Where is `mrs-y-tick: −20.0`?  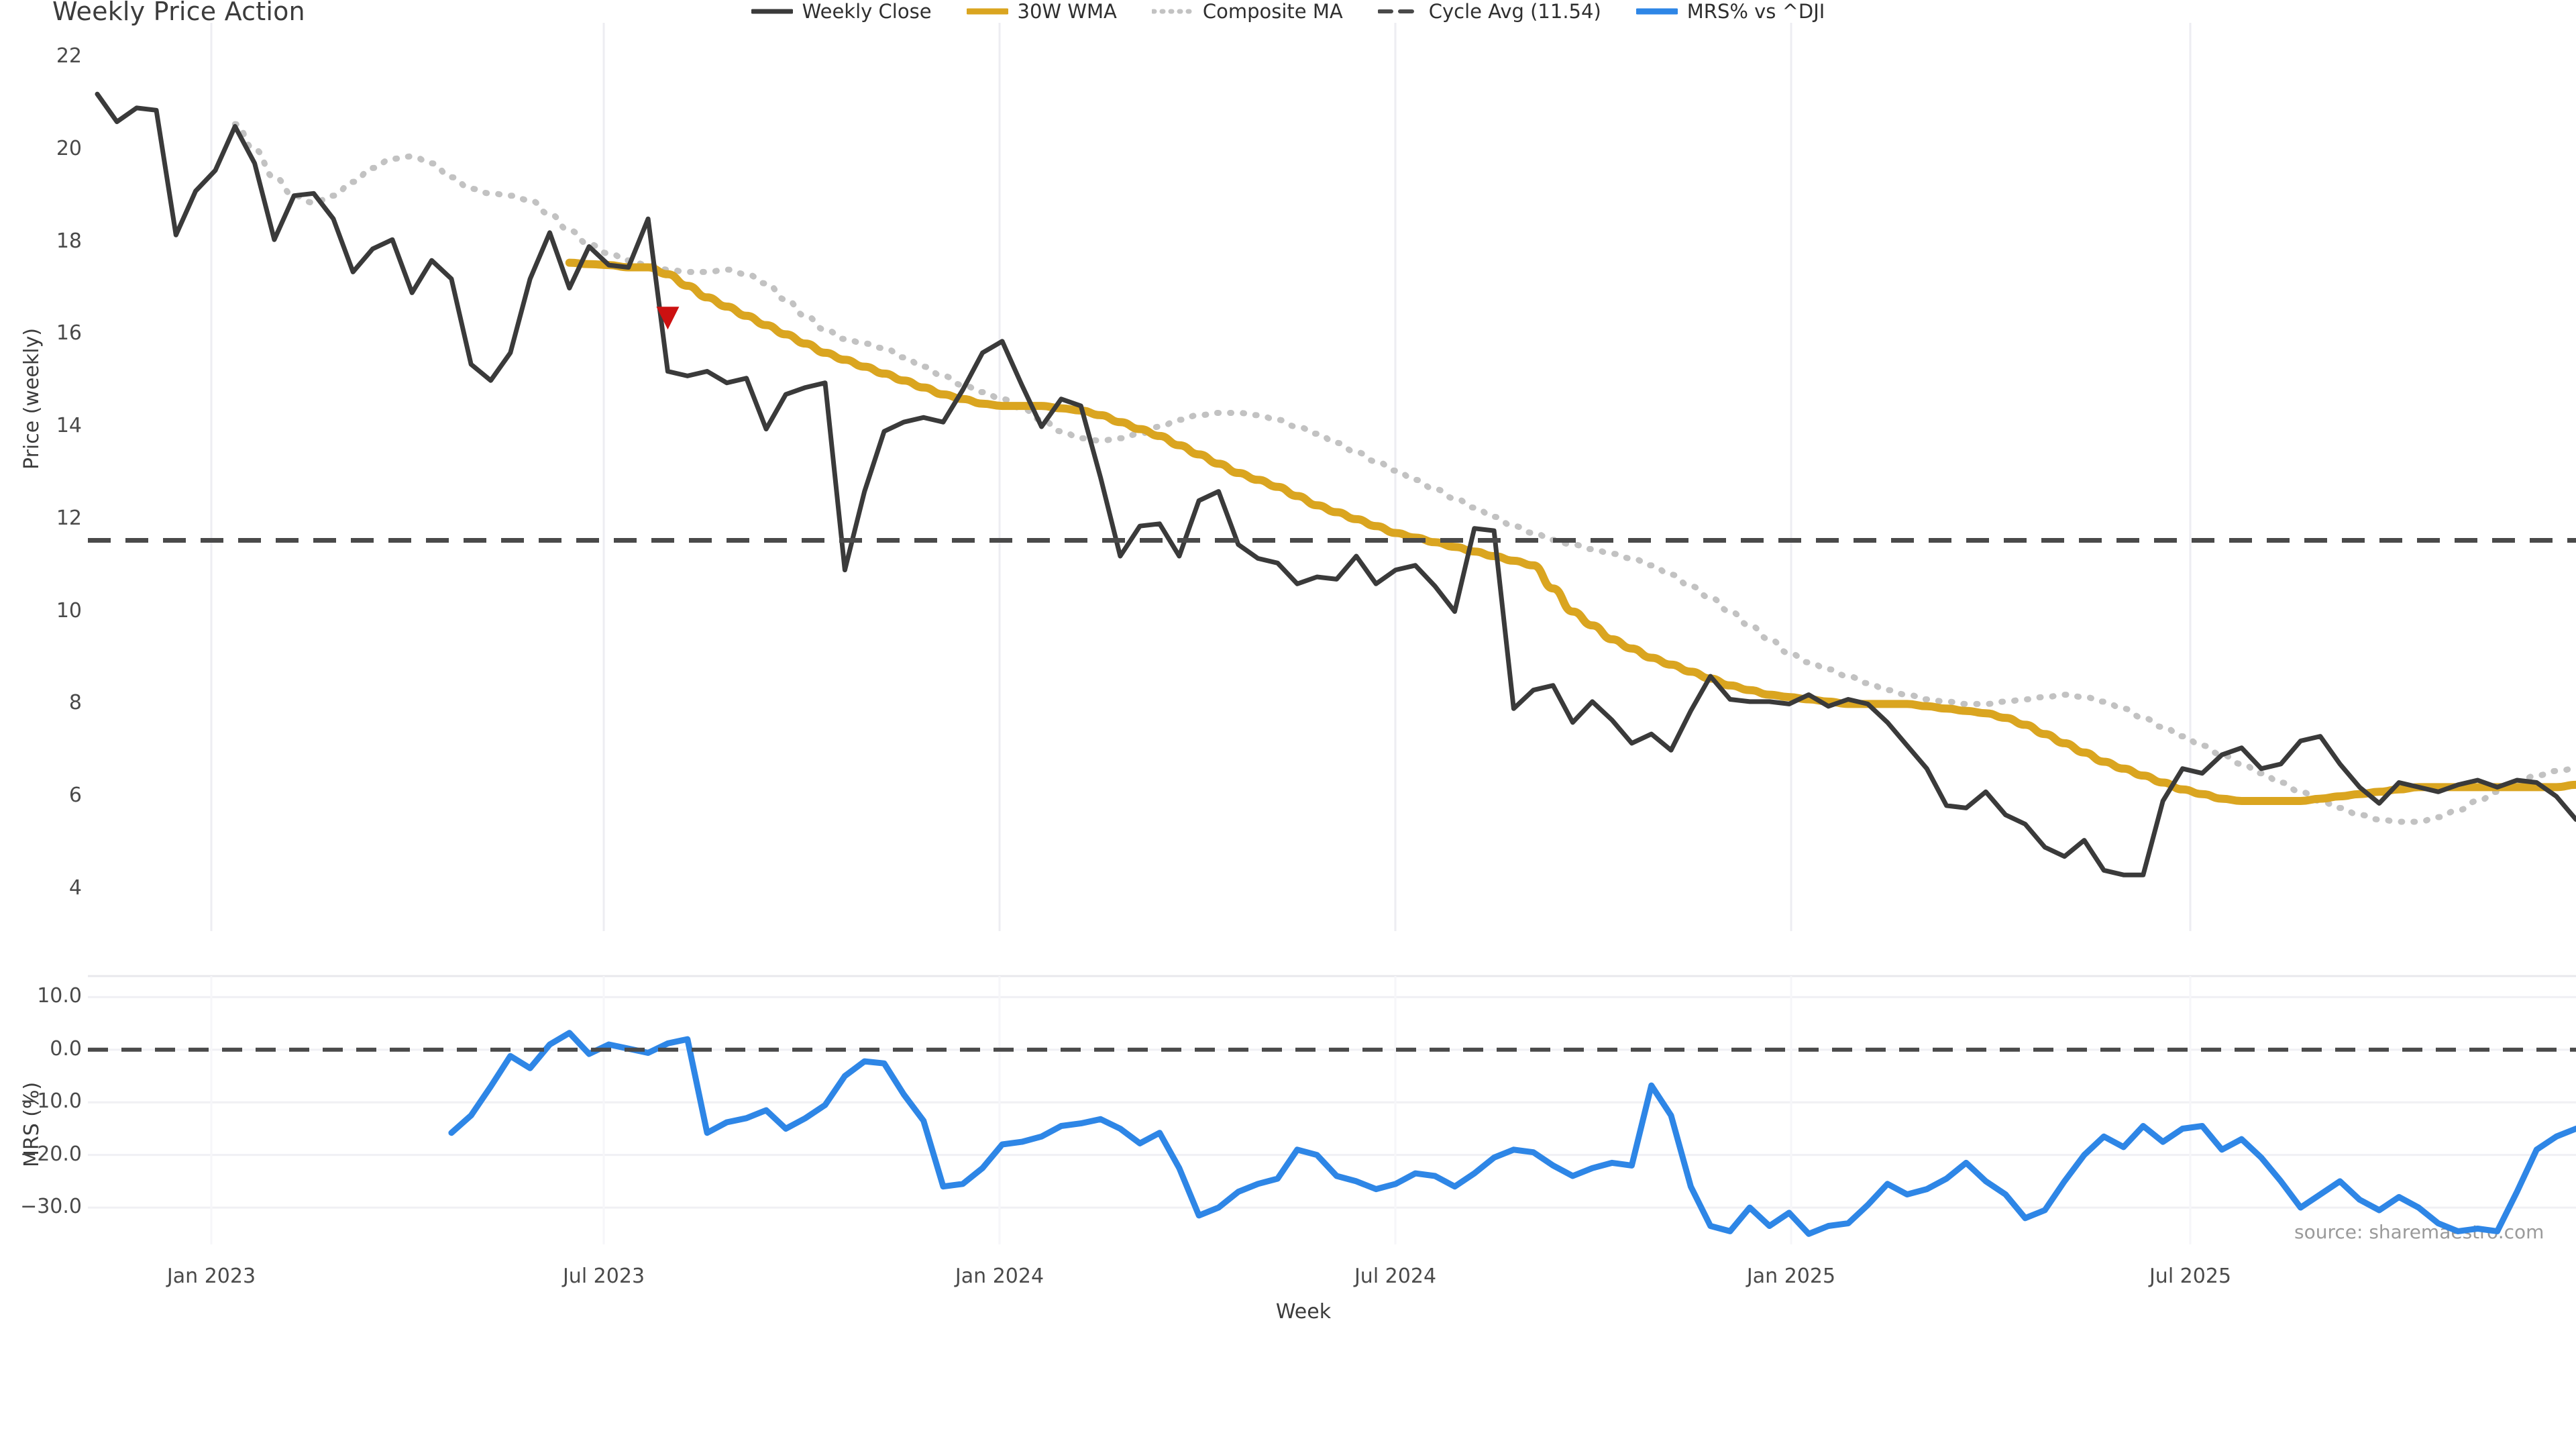
mrs-y-tick: −20.0 is located at coordinates (51, 1154).